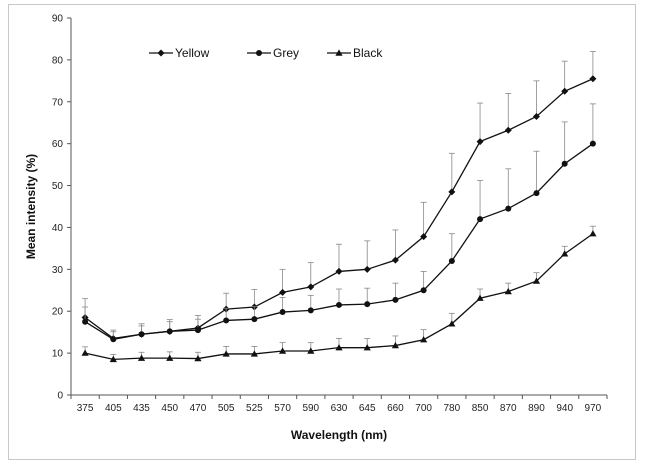  What do you see at coordinates (192, 53) in the screenshot?
I see `legend-label-yellow: Yellow` at bounding box center [192, 53].